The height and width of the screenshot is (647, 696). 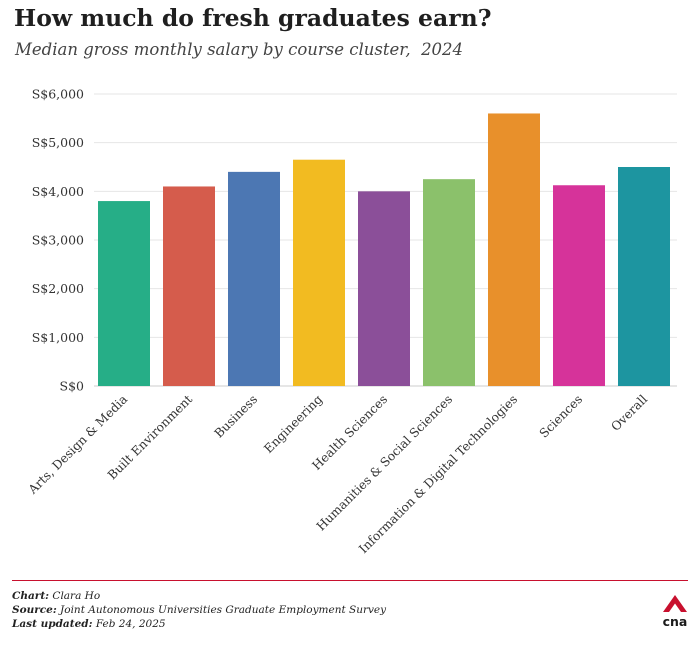 I want to click on y-tick-label: S$2,000, so click(x=58, y=288).